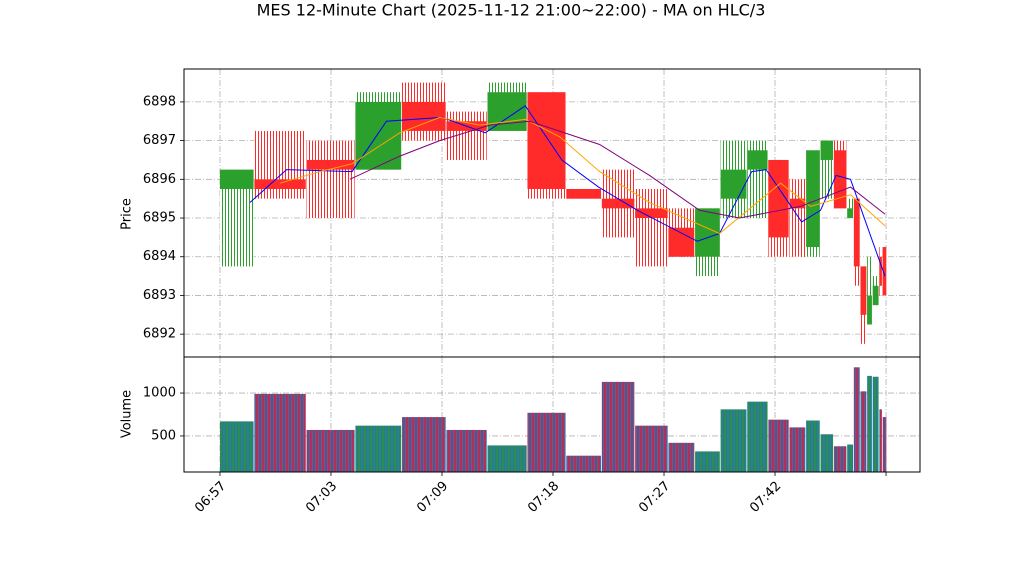 The height and width of the screenshot is (575, 1022). I want to click on y-tick-label: 1000, so click(159, 393).